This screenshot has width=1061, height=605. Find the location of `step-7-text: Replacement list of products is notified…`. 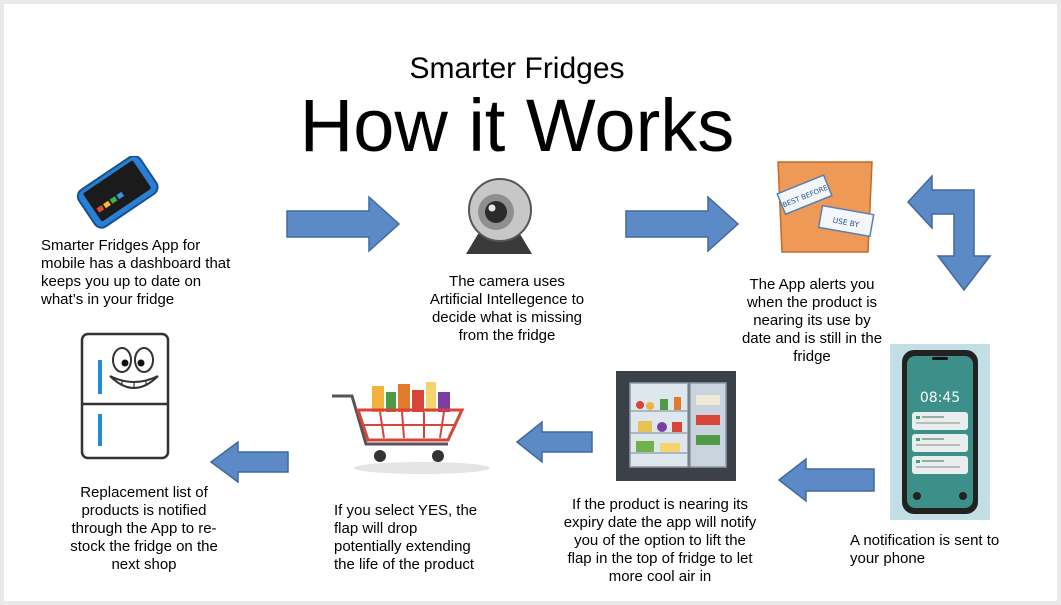

step-7-text: Replacement list of products is notified… is located at coordinates (144, 528).